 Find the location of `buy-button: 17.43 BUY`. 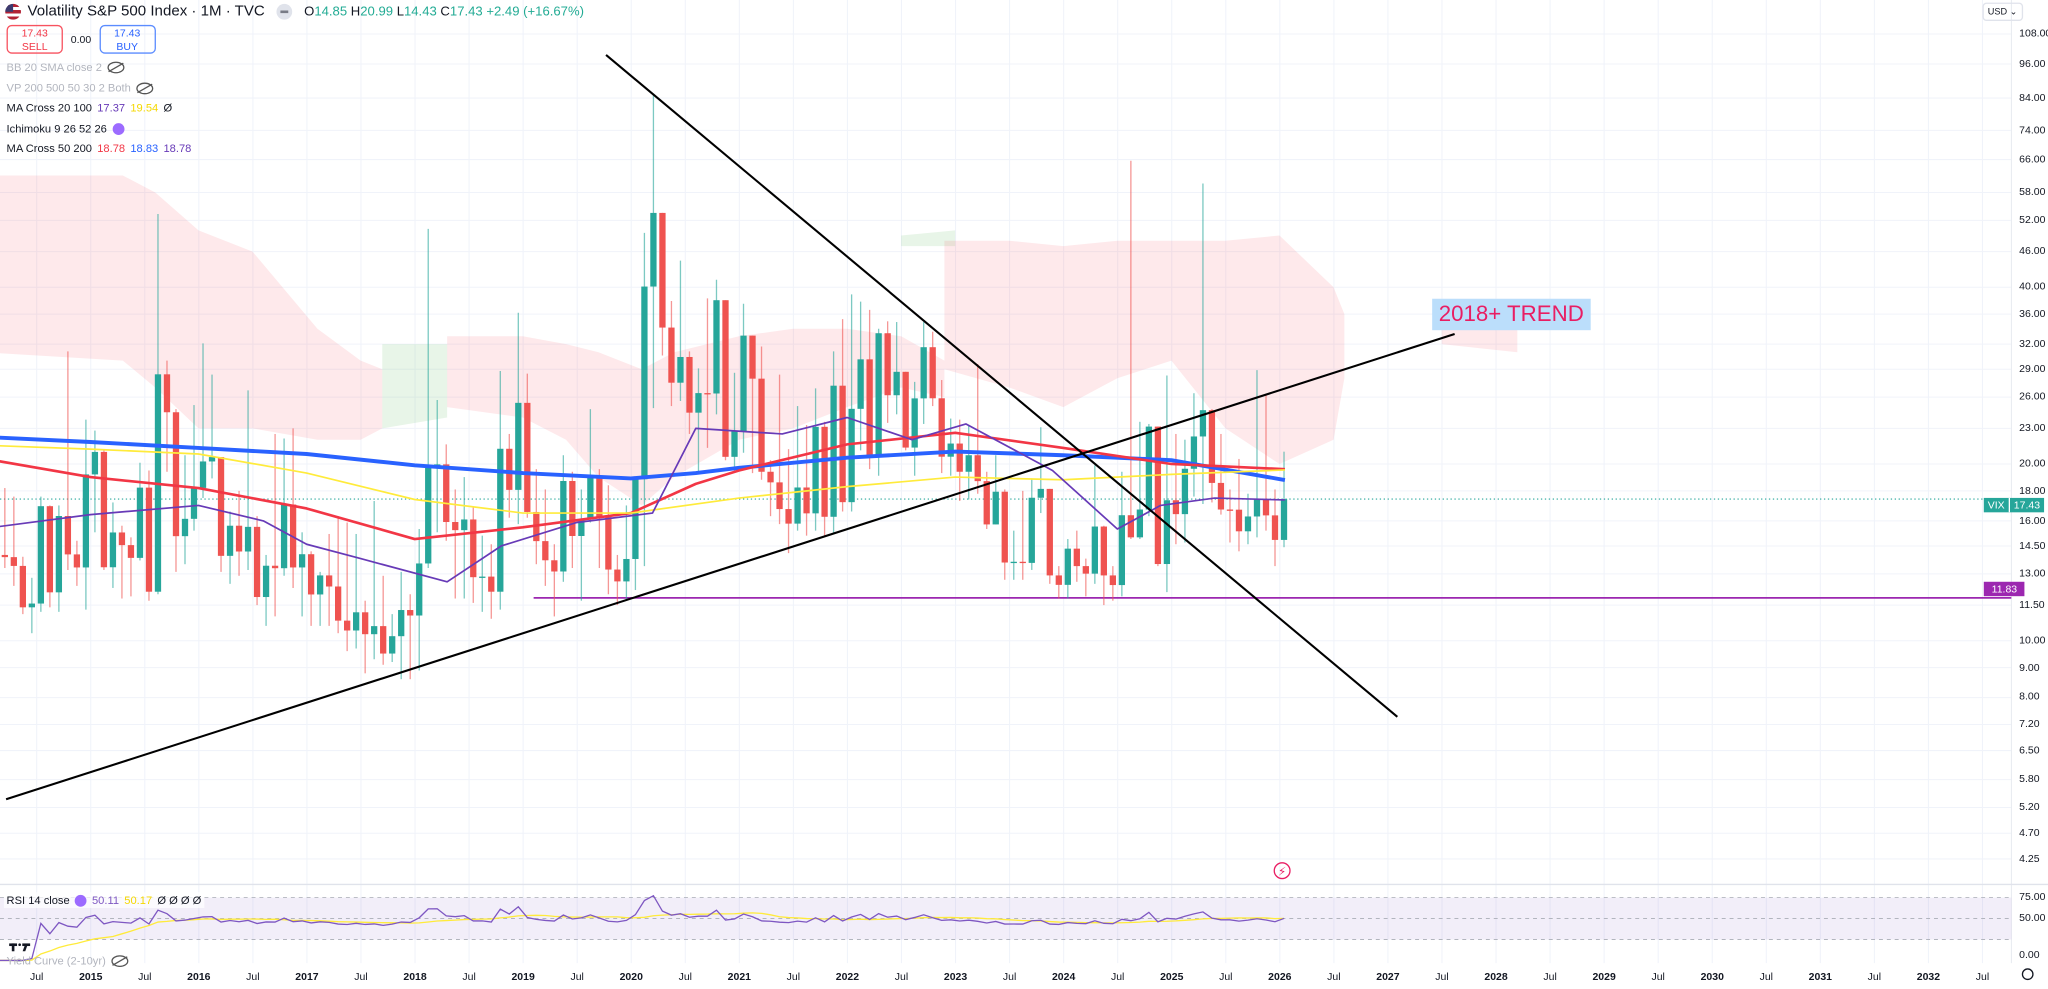

buy-button: 17.43 BUY is located at coordinates (127, 39).